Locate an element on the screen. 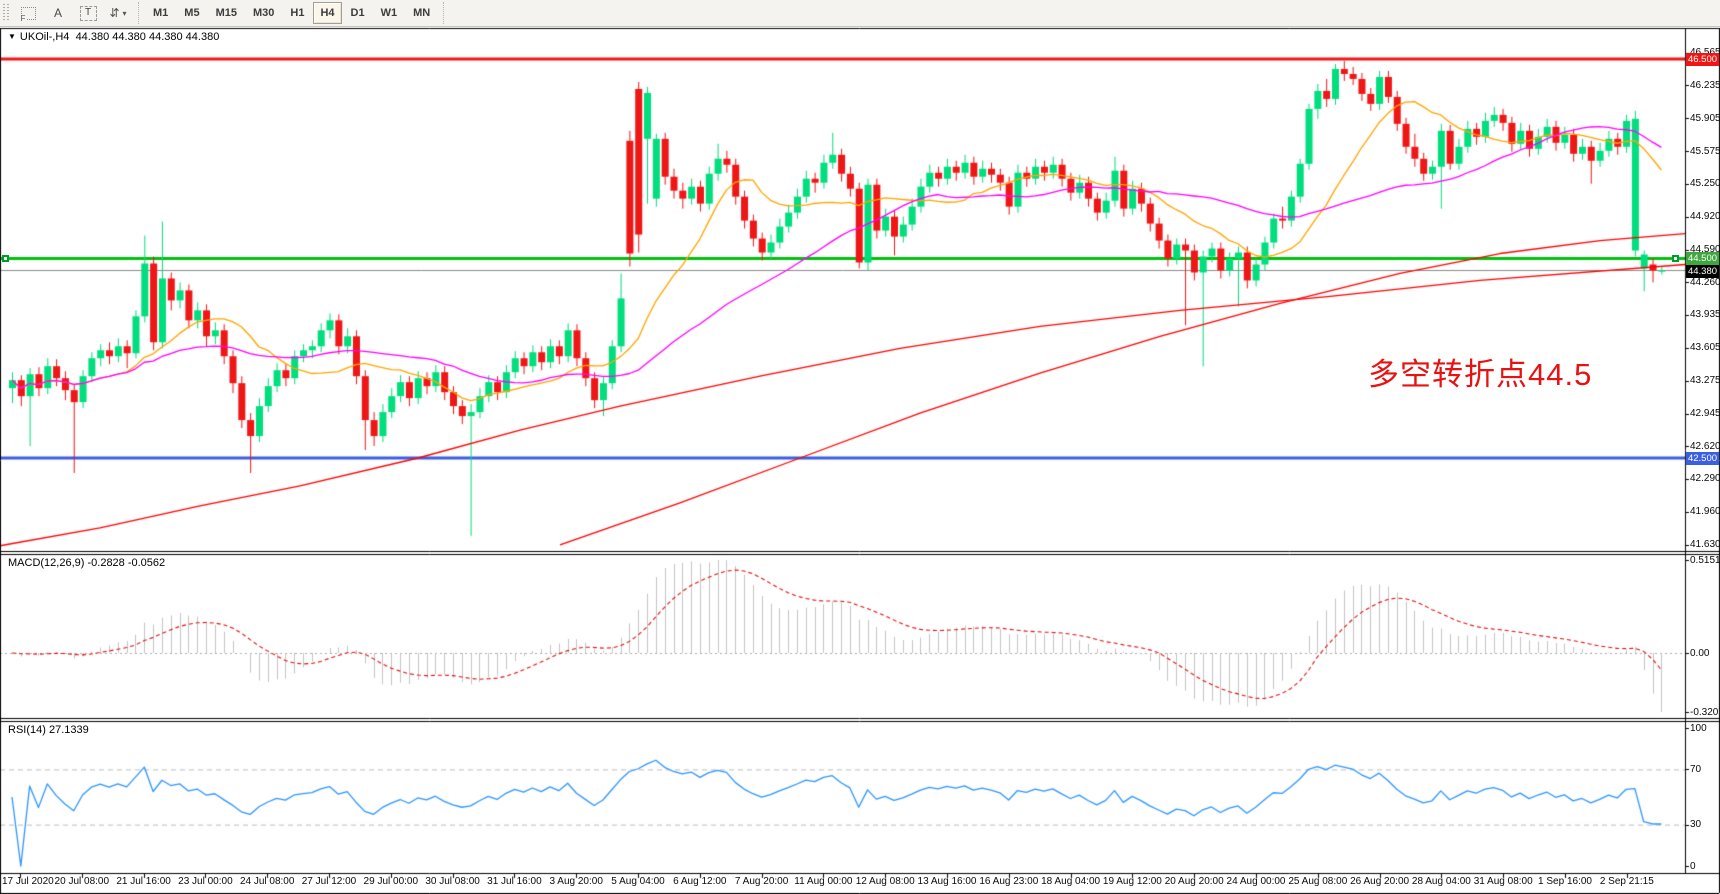 Image resolution: width=1720 pixels, height=894 pixels. text-box-tool-icon: T is located at coordinates (88, 13).